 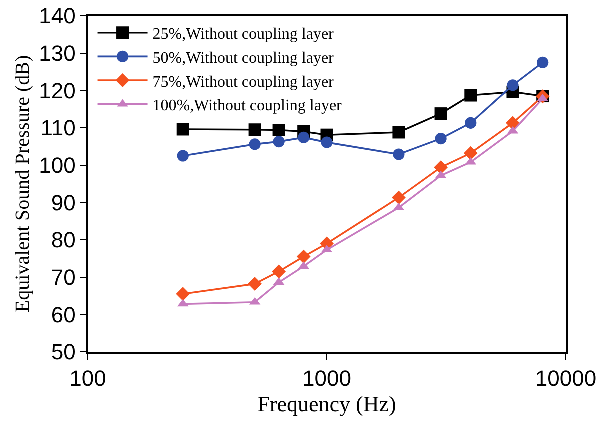 What do you see at coordinates (63, 277) in the screenshot?
I see `y-tick-label: 70` at bounding box center [63, 277].